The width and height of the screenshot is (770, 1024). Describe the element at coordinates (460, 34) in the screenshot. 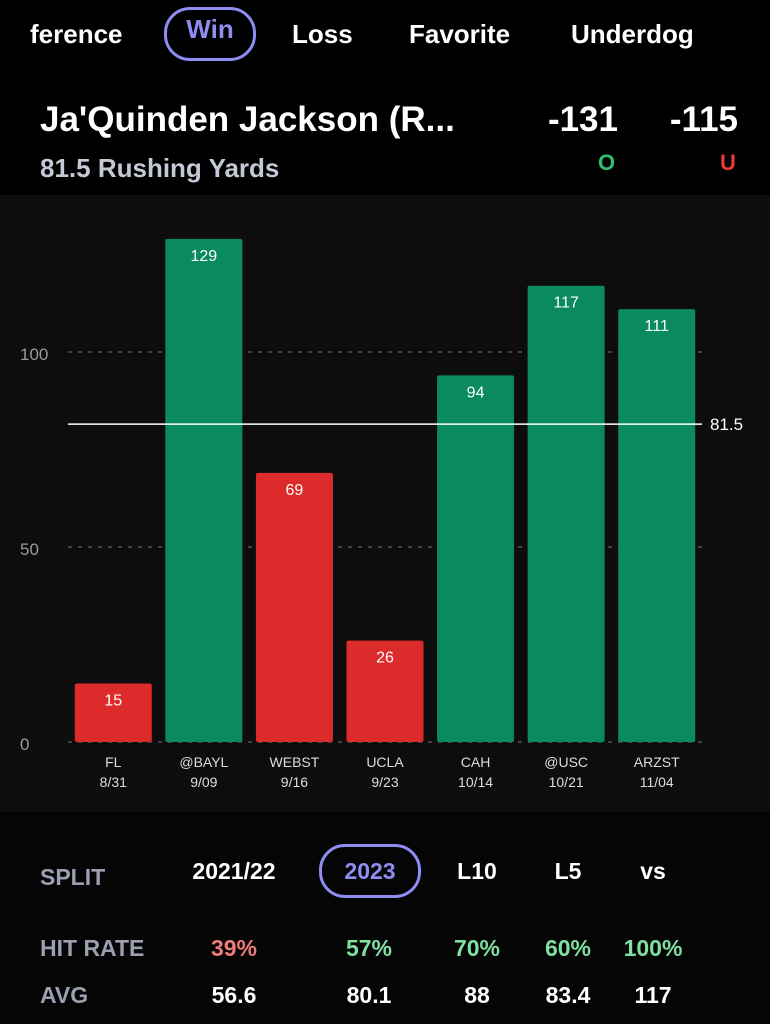

I see `tab-favorite: Favorite` at that location.